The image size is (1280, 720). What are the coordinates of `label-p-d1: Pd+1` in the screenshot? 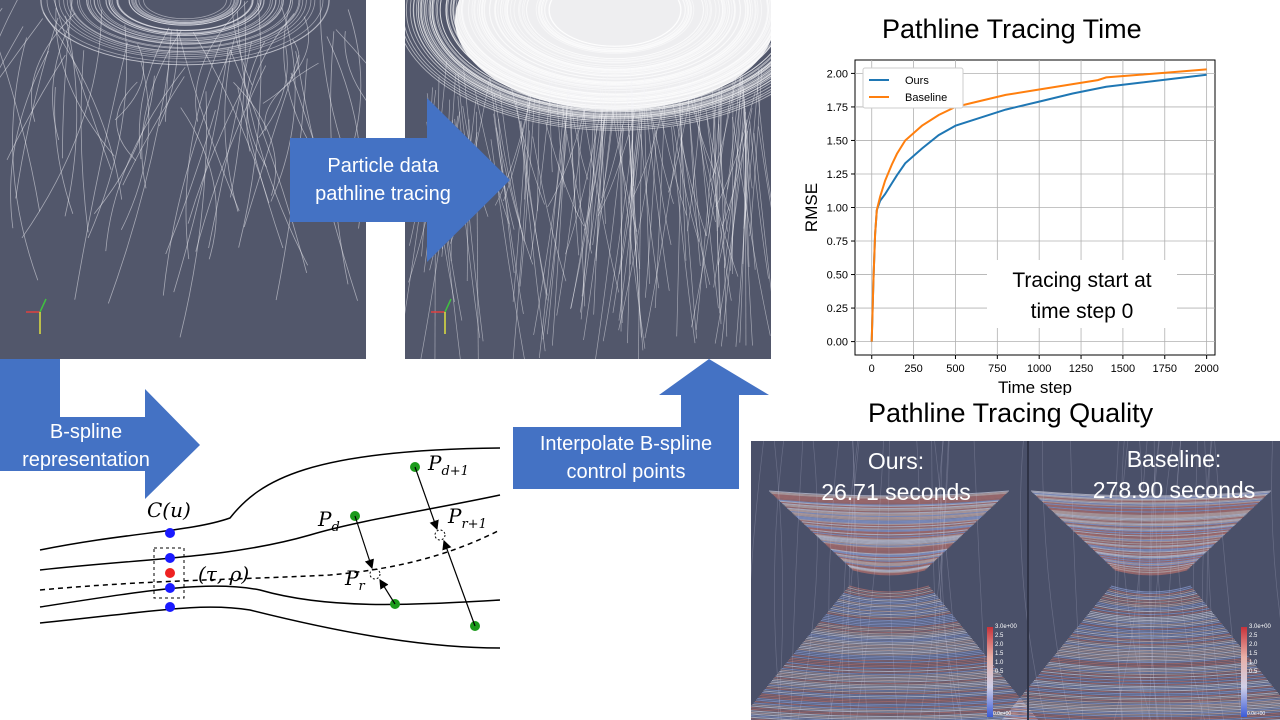 It's located at (448, 465).